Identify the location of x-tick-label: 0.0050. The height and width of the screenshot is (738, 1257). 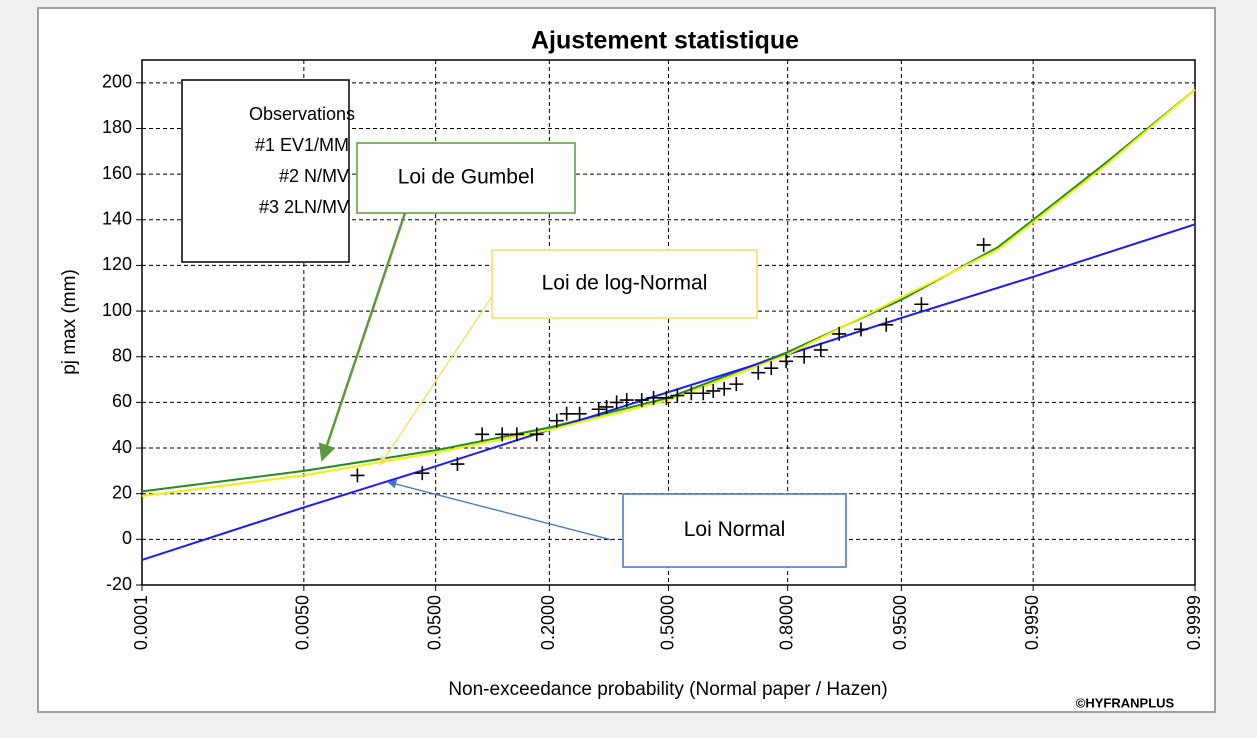
(303, 622).